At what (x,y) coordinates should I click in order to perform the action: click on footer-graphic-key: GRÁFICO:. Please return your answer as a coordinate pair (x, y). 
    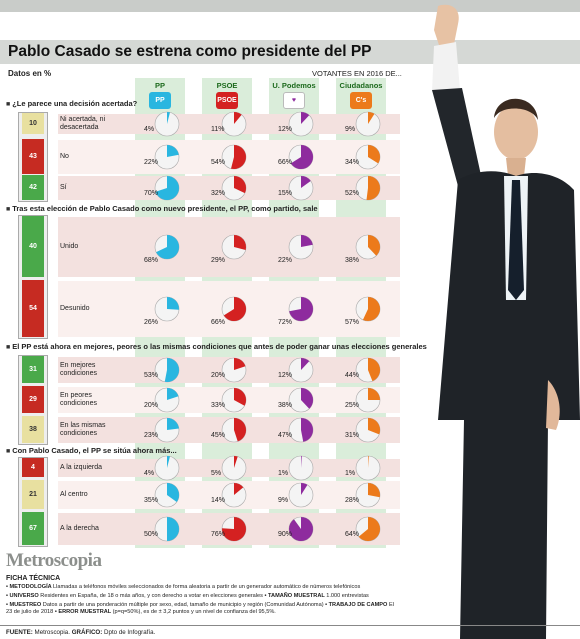
    Looking at the image, I should click on (87, 632).